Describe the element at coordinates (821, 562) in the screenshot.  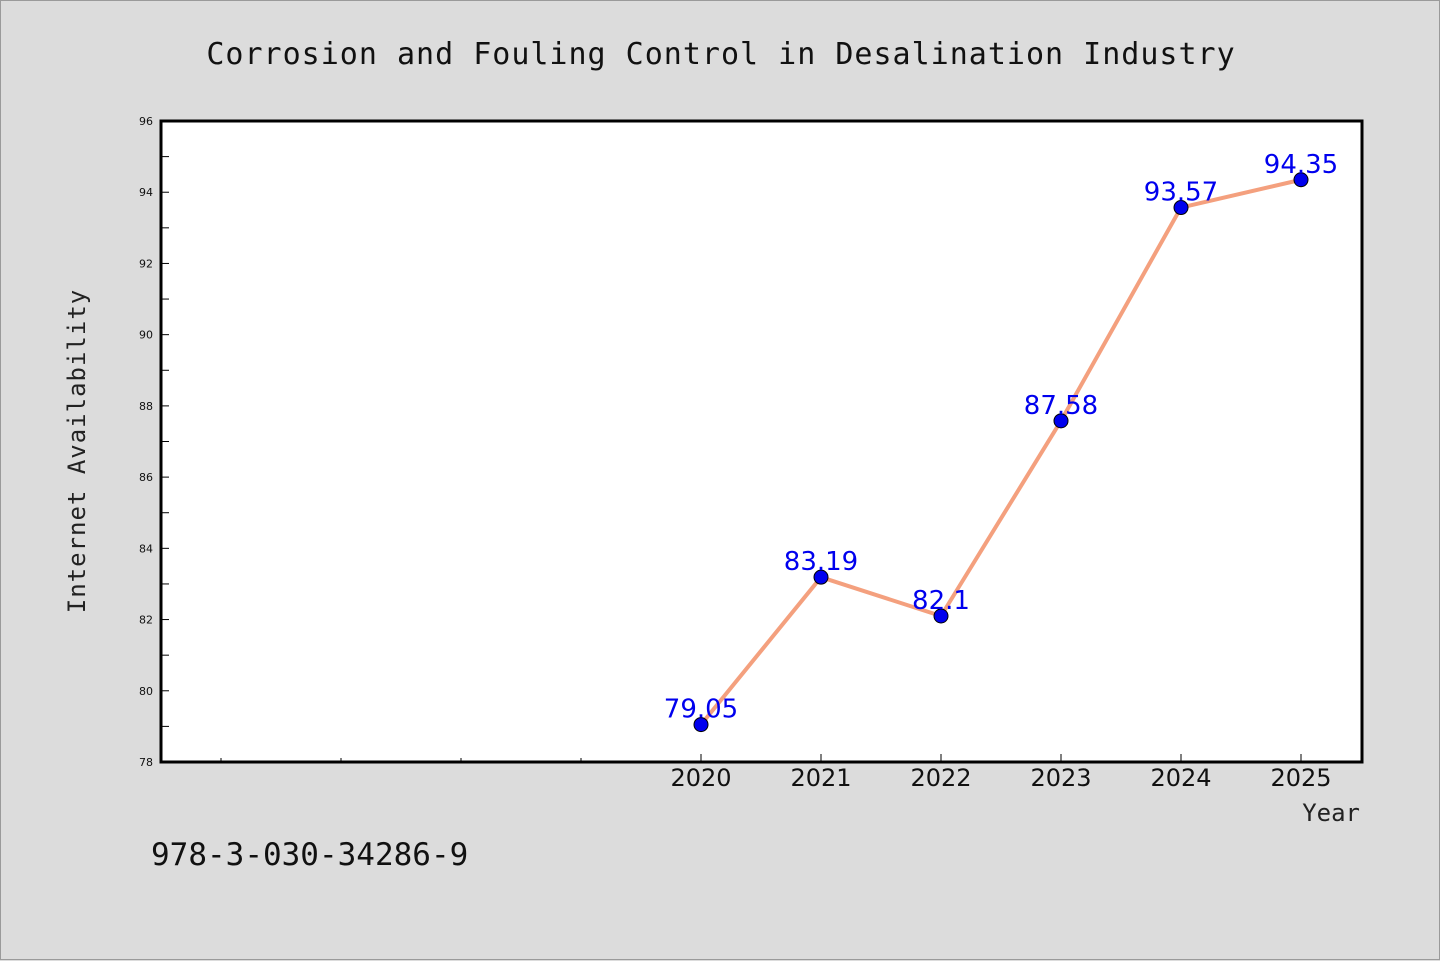
I see `data-label: 83.19` at that location.